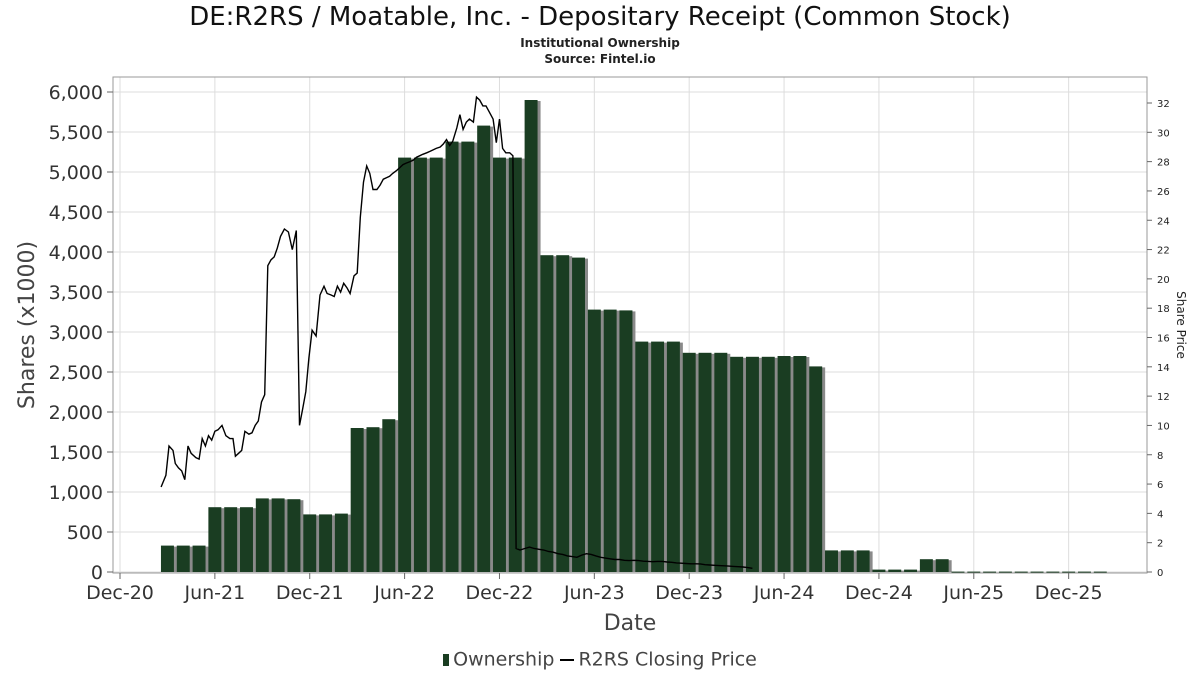 Image resolution: width=1200 pixels, height=675 pixels. What do you see at coordinates (404, 593) in the screenshot?
I see `x-tick-label: Jun-22` at bounding box center [404, 593].